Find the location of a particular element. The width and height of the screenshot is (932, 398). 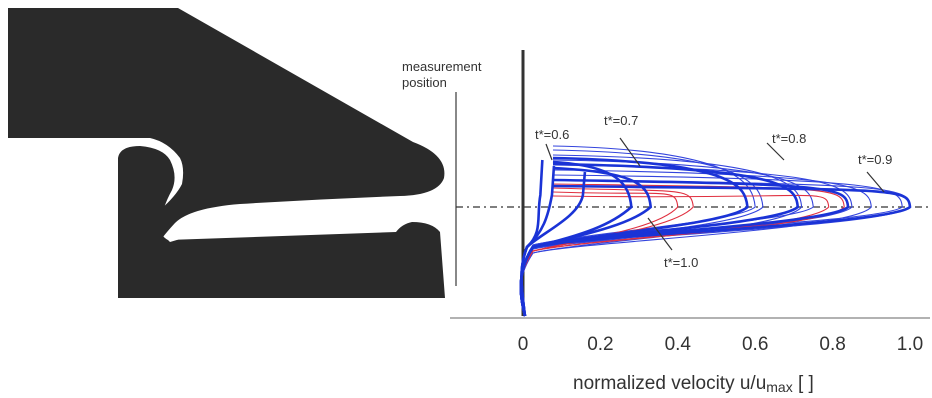

leader-t09 is located at coordinates (875, 182).